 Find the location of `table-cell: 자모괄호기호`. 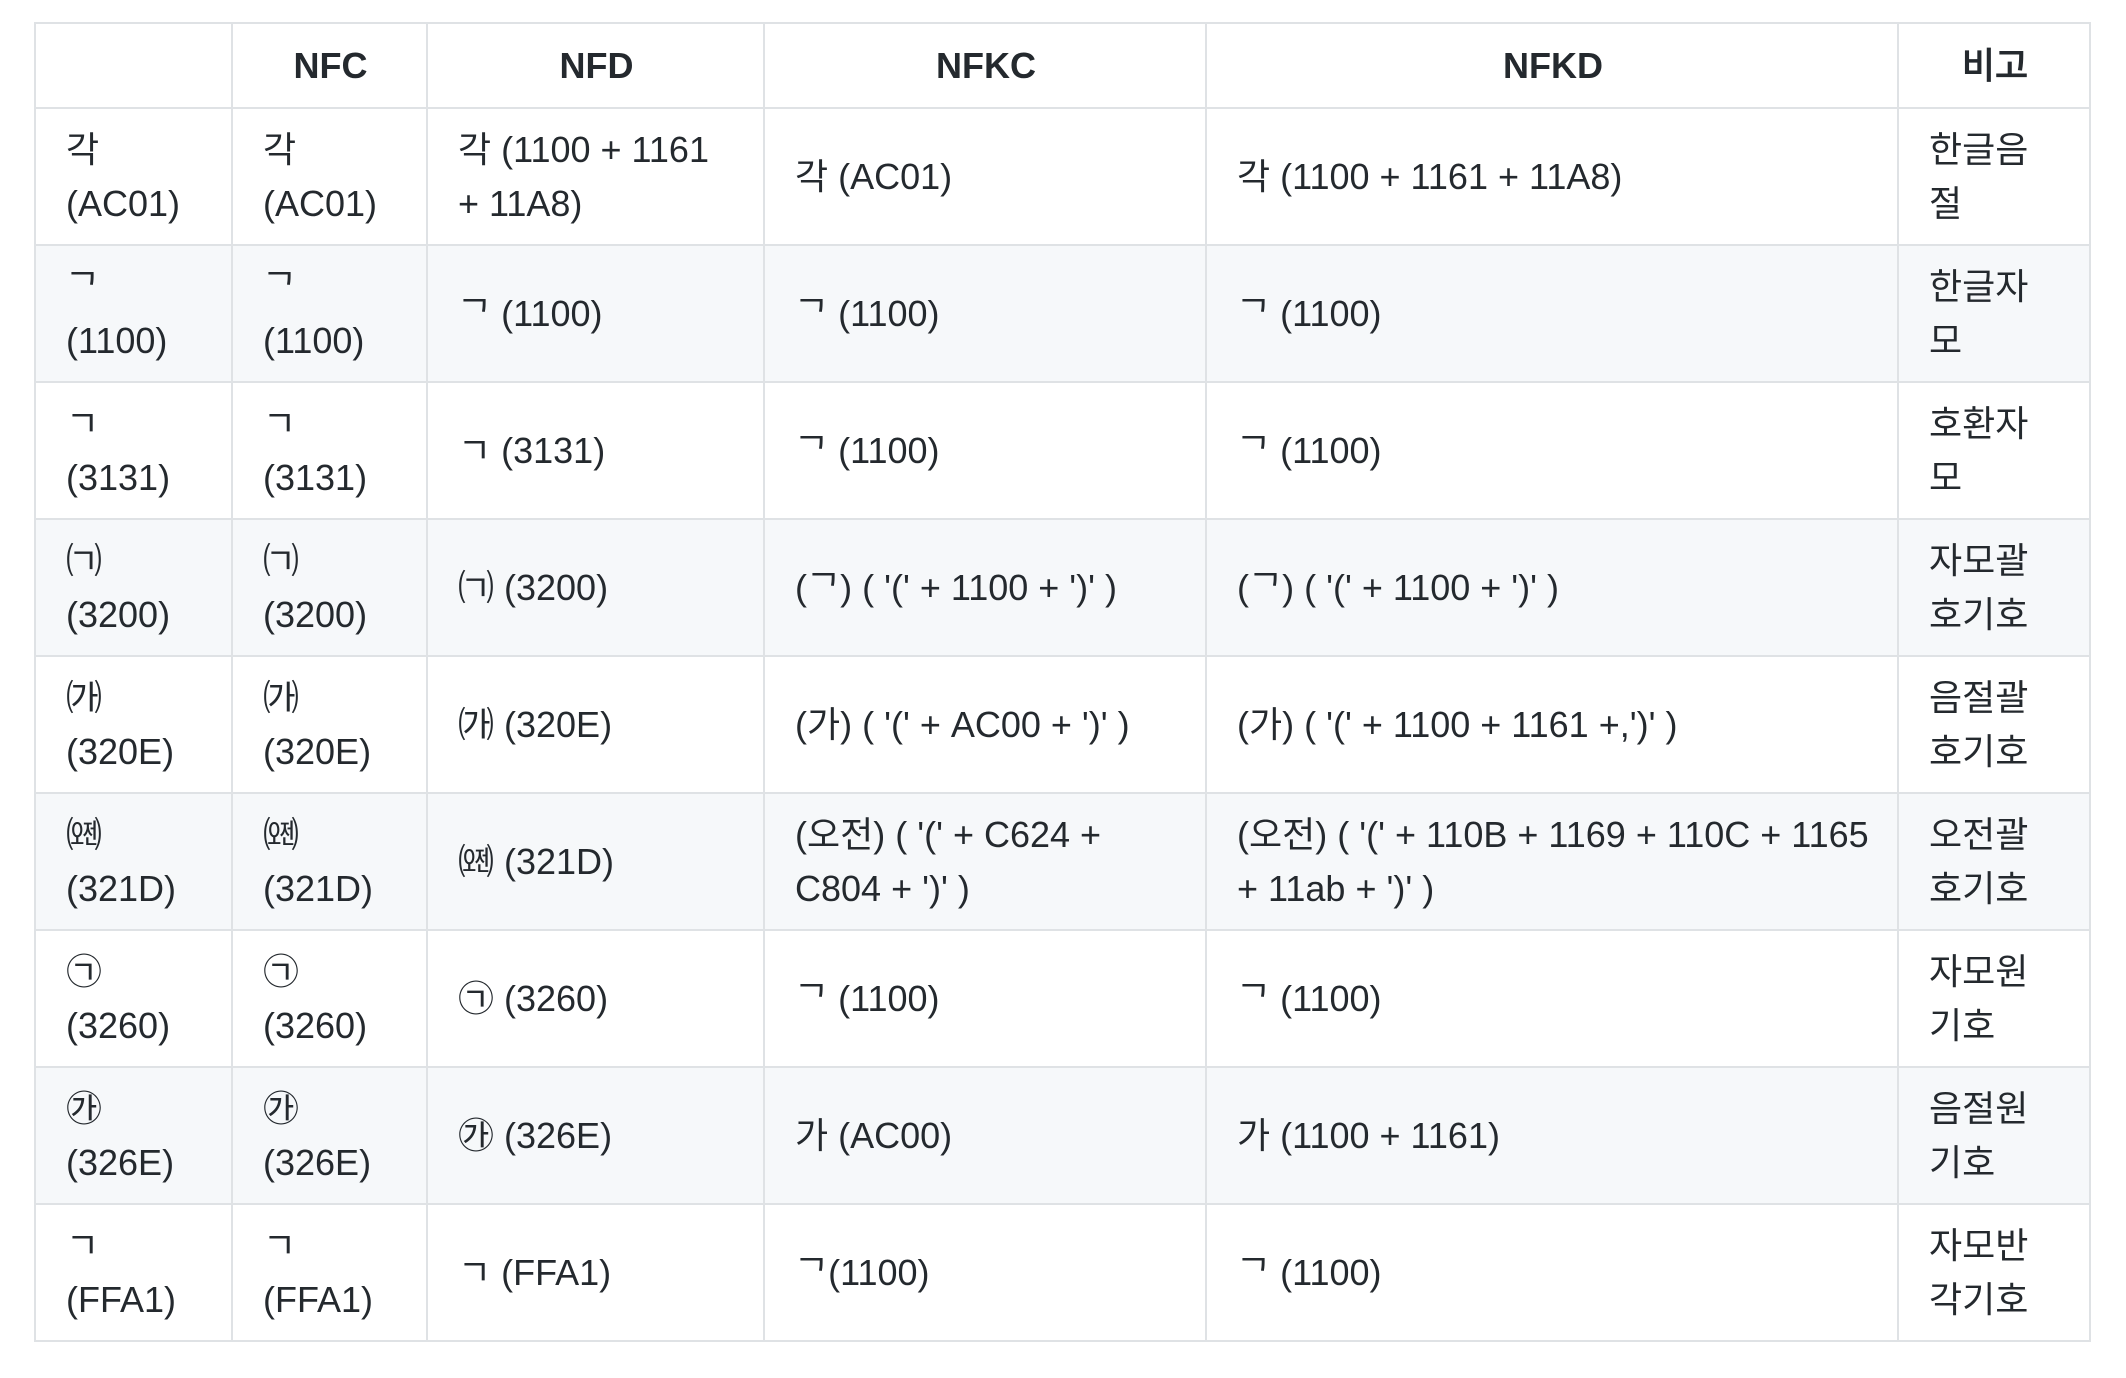

table-cell: 자모괄호기호 is located at coordinates (1994, 587).